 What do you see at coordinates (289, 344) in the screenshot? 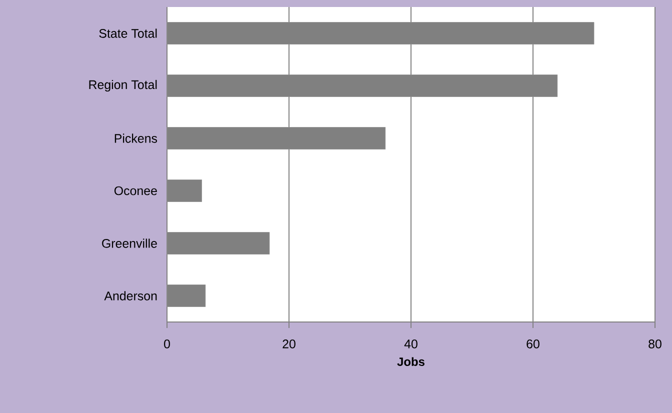
I see `x-tick-label: 20` at bounding box center [289, 344].